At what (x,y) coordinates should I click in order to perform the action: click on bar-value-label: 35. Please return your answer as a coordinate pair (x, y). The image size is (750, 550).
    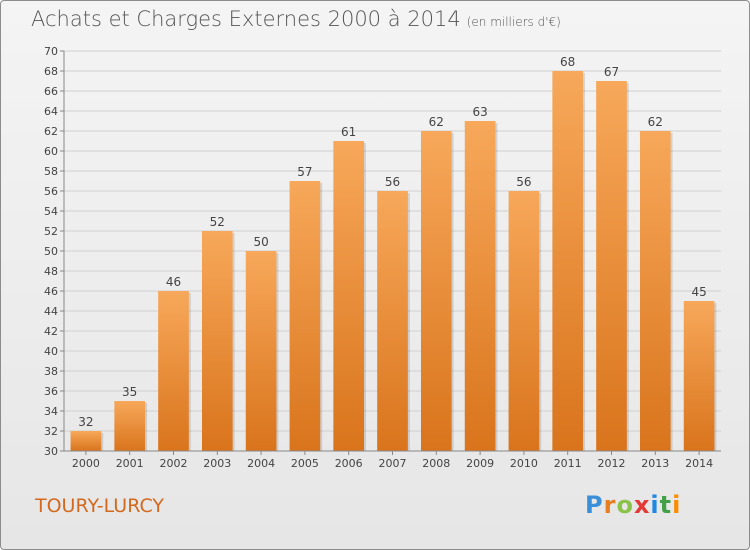
    Looking at the image, I should click on (129, 392).